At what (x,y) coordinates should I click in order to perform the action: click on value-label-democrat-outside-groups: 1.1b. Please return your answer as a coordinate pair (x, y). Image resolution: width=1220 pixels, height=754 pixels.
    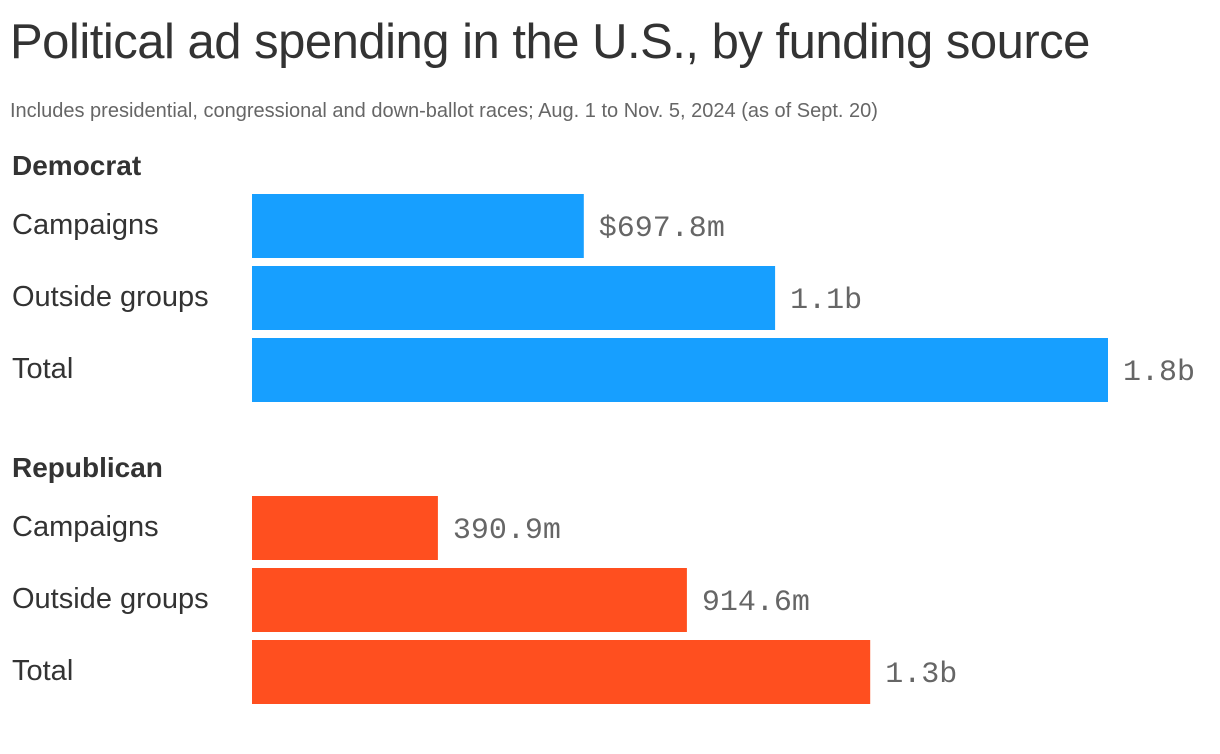
    Looking at the image, I should click on (826, 301).